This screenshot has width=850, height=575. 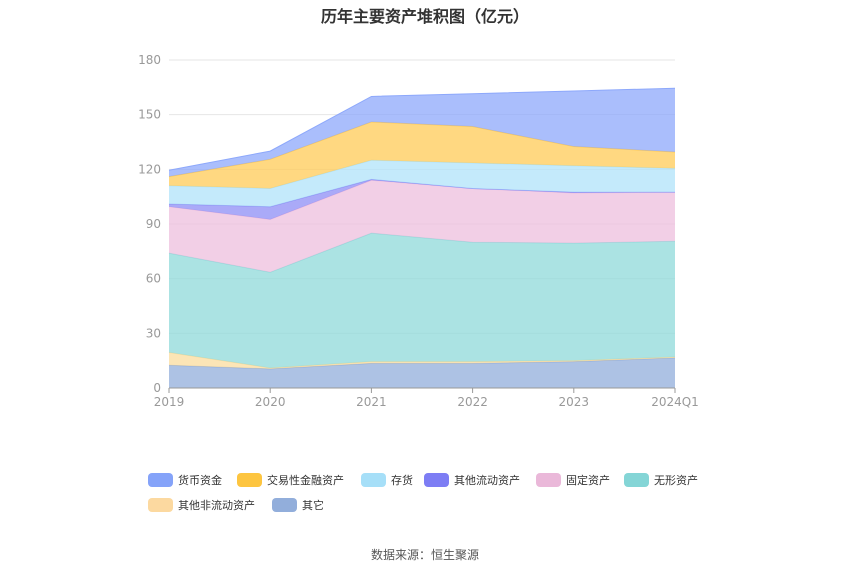 What do you see at coordinates (574, 402) in the screenshot?
I see `x-tick-label: 2023` at bounding box center [574, 402].